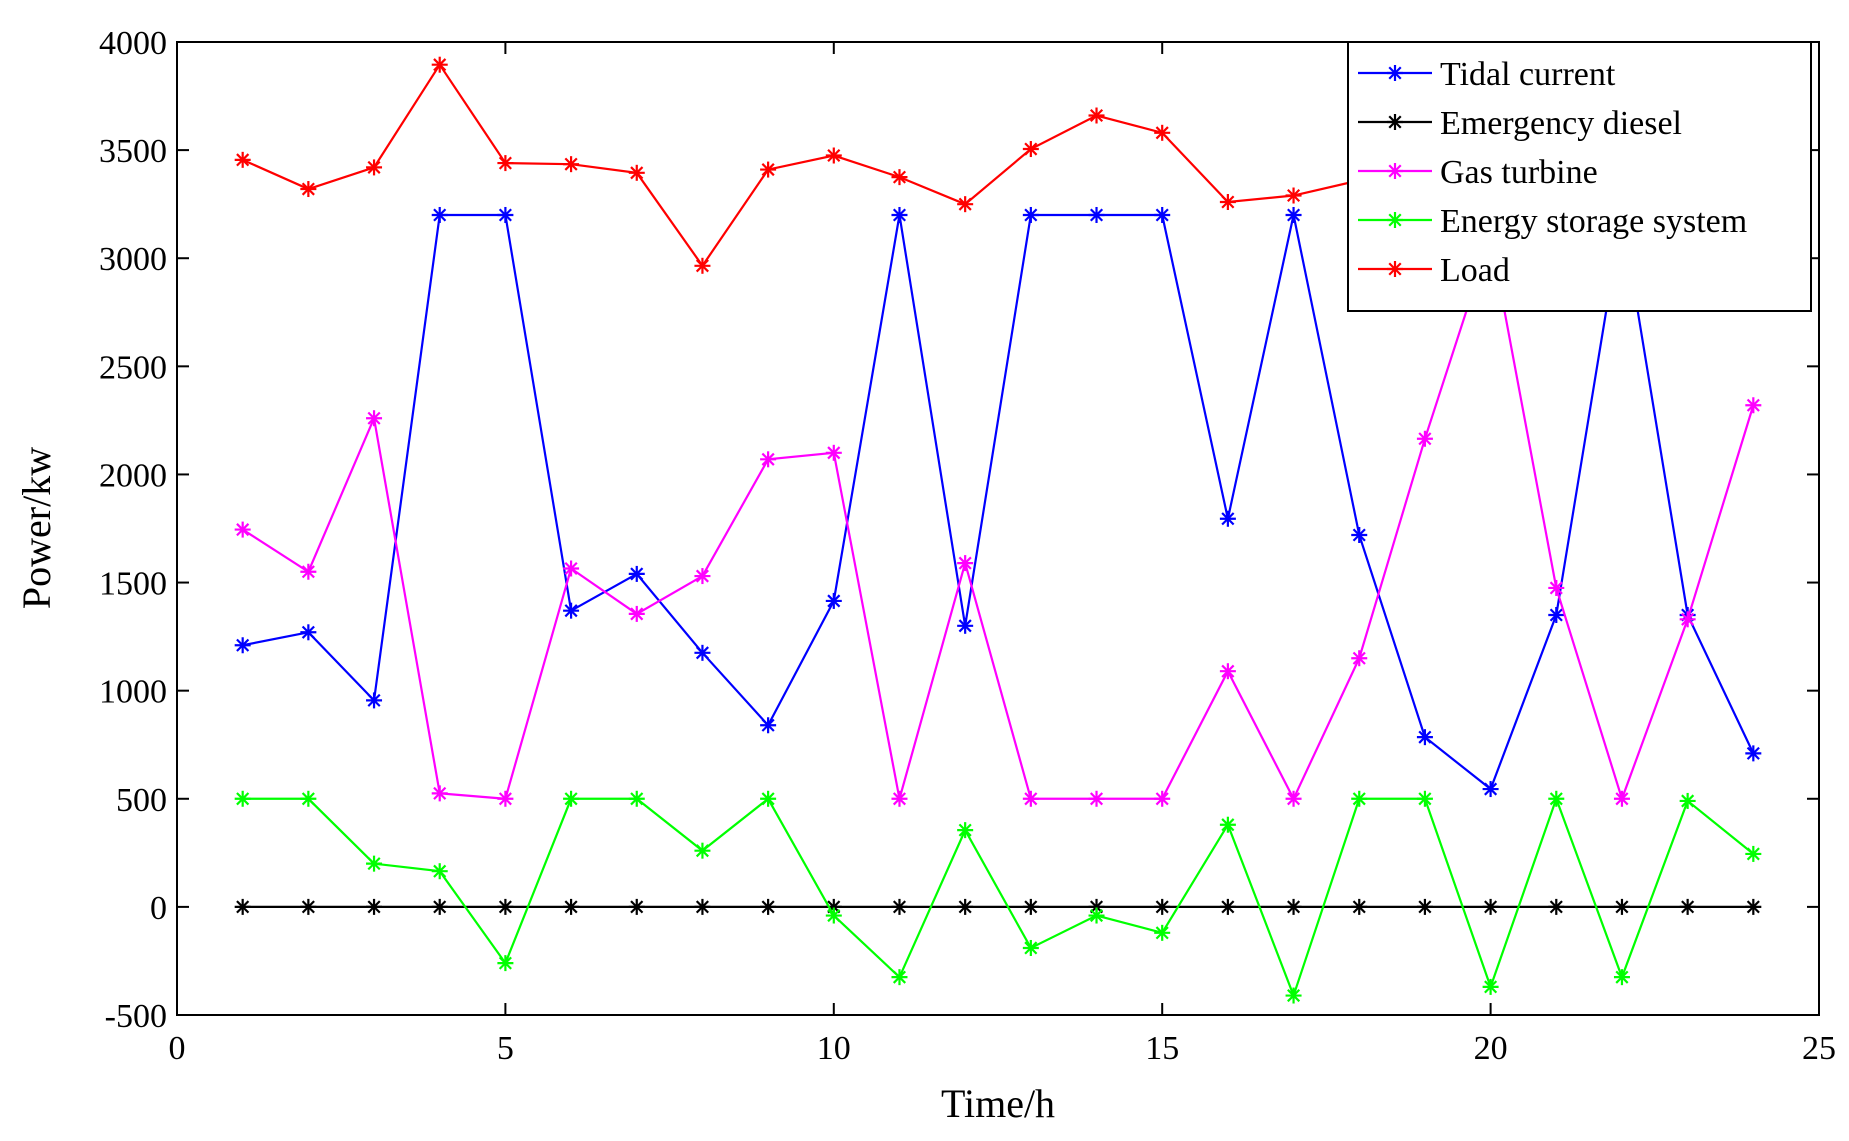 The height and width of the screenshot is (1141, 1849). Describe the element at coordinates (158, 908) in the screenshot. I see `y-tick-label: 0` at that location.